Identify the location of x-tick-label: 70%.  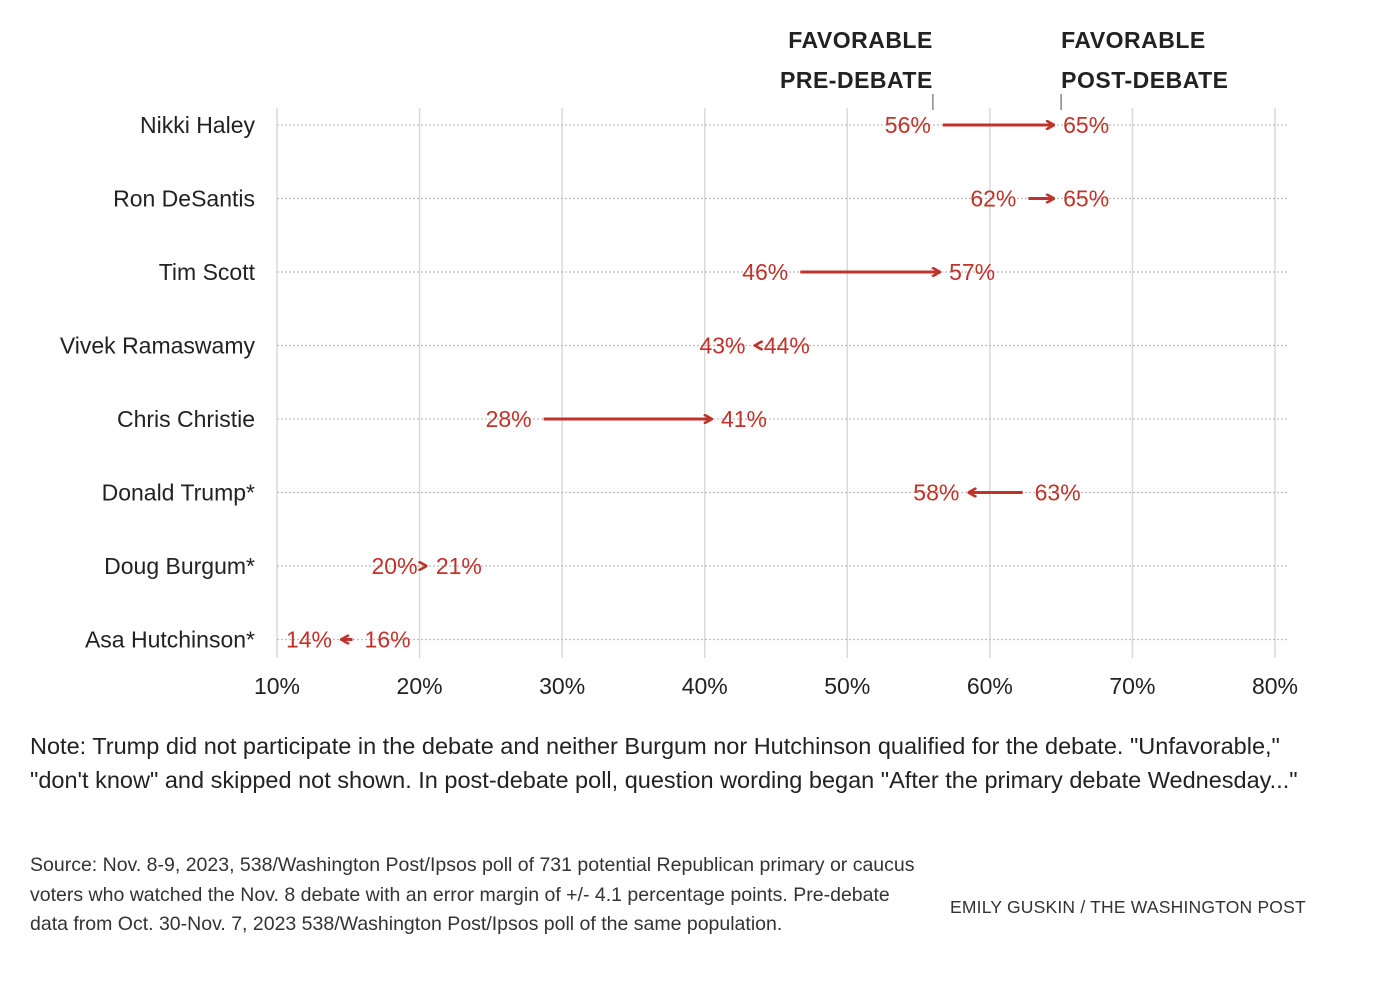
(1132, 686).